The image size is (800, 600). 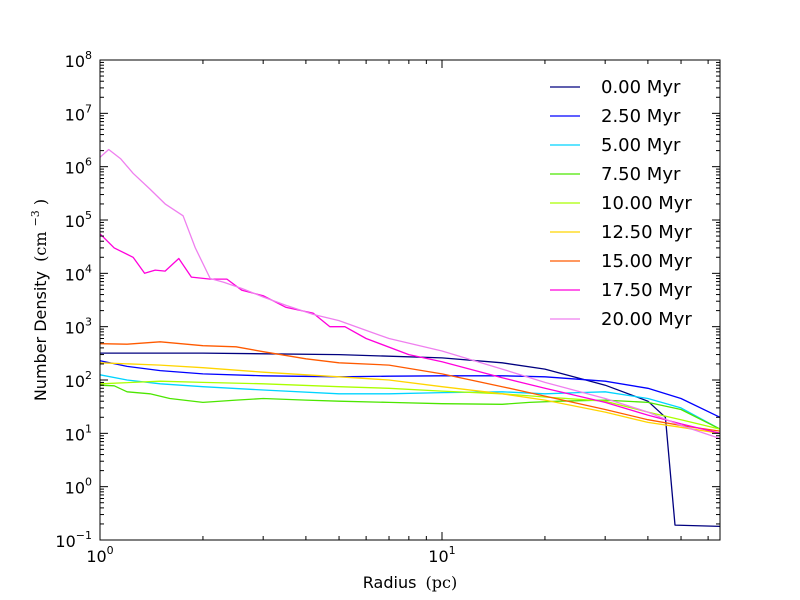 What do you see at coordinates (40, 247) in the screenshot?
I see `y-axis-label-unit: (cm` at bounding box center [40, 247].